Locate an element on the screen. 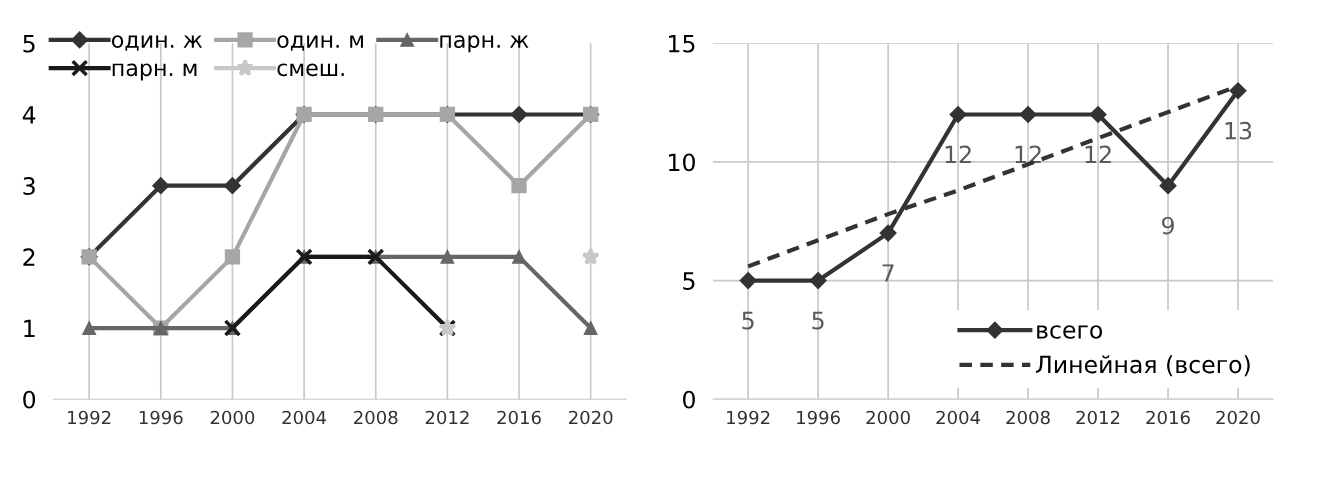 The width and height of the screenshot is (1333, 481). legend-label: смеш. is located at coordinates (310, 70).